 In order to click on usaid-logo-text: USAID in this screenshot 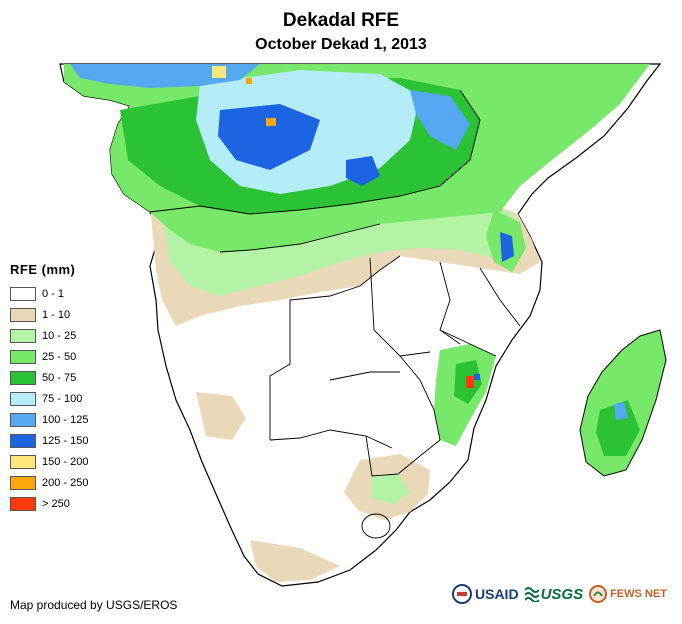, I will do `click(497, 594)`.